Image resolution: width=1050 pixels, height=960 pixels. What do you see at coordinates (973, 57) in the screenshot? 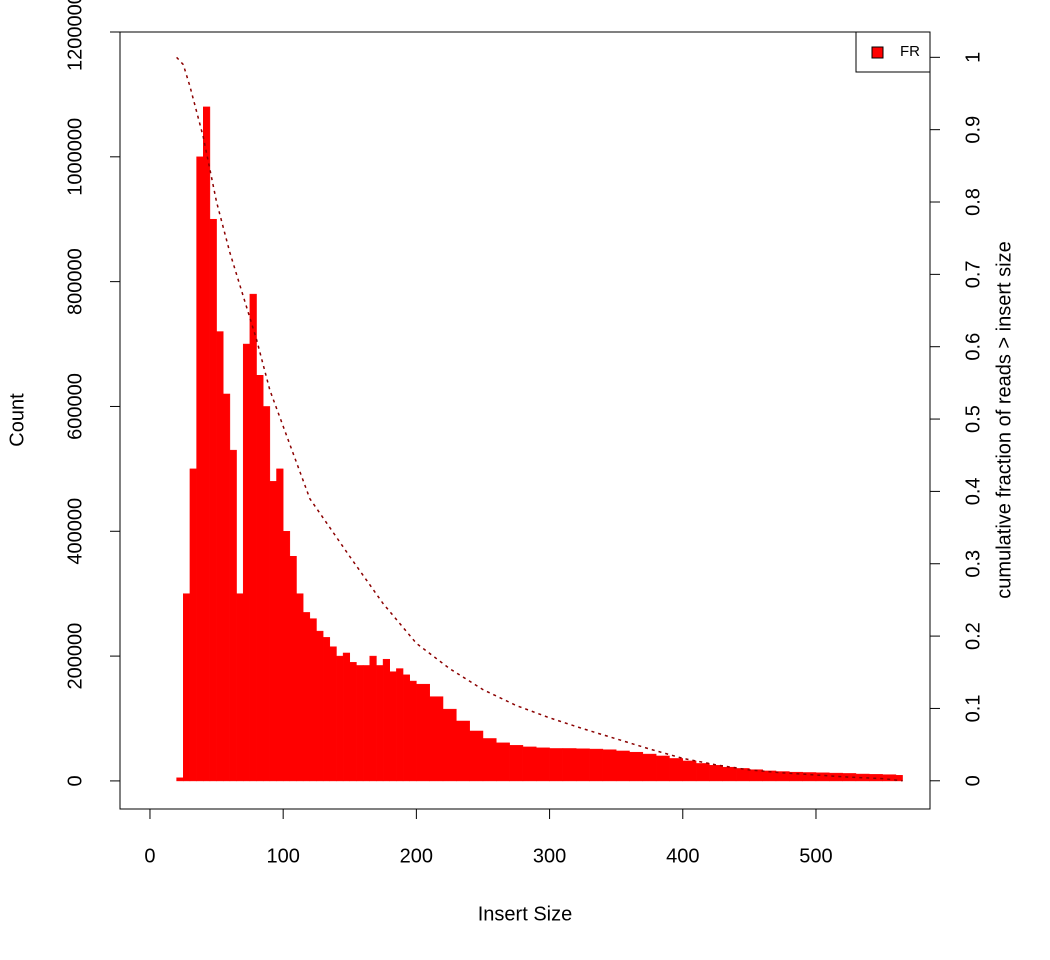
I see `y2-tick-label: 1` at bounding box center [973, 57].